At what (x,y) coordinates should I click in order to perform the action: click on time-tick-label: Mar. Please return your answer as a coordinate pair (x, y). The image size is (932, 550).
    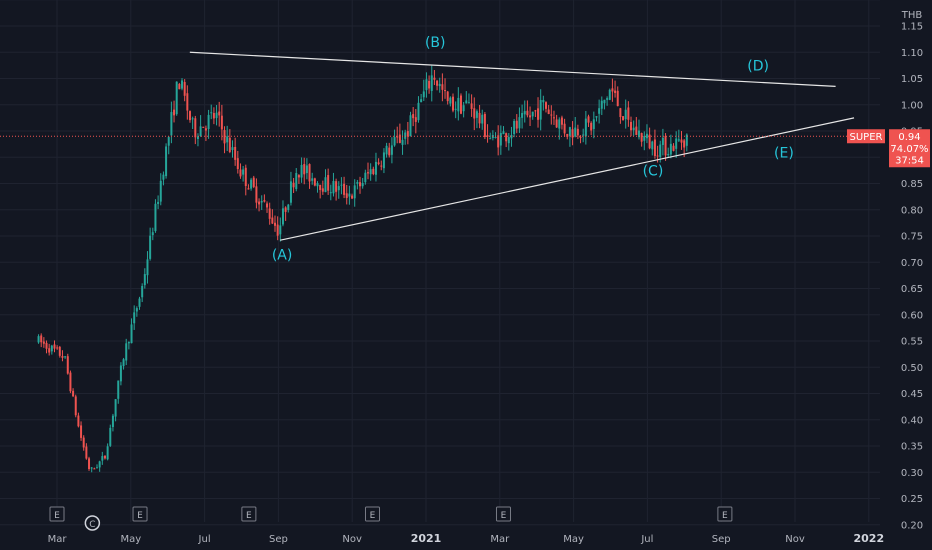
    Looking at the image, I should click on (58, 539).